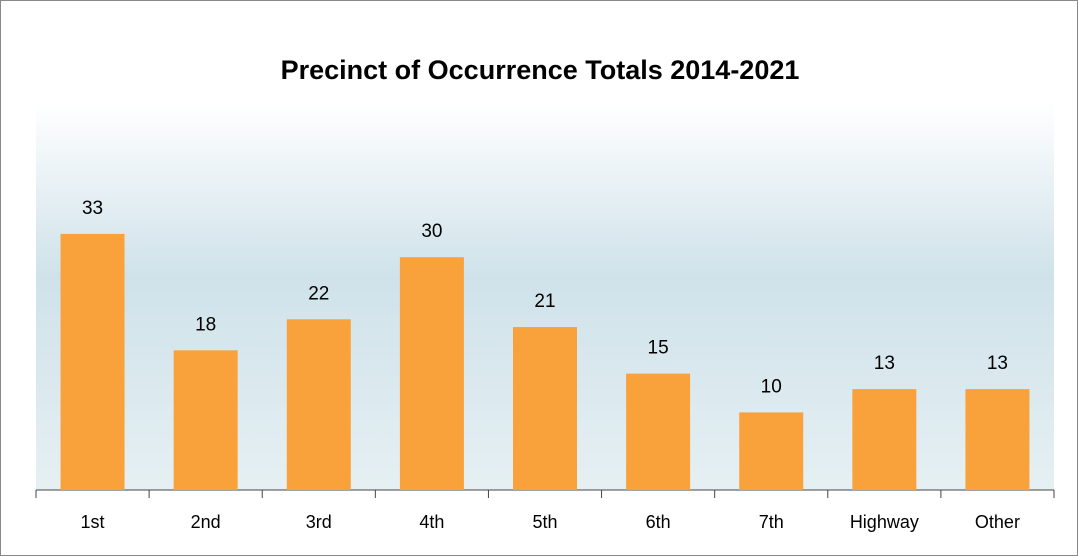  Describe the element at coordinates (431, 231) in the screenshot. I see `data-label: 30` at that location.